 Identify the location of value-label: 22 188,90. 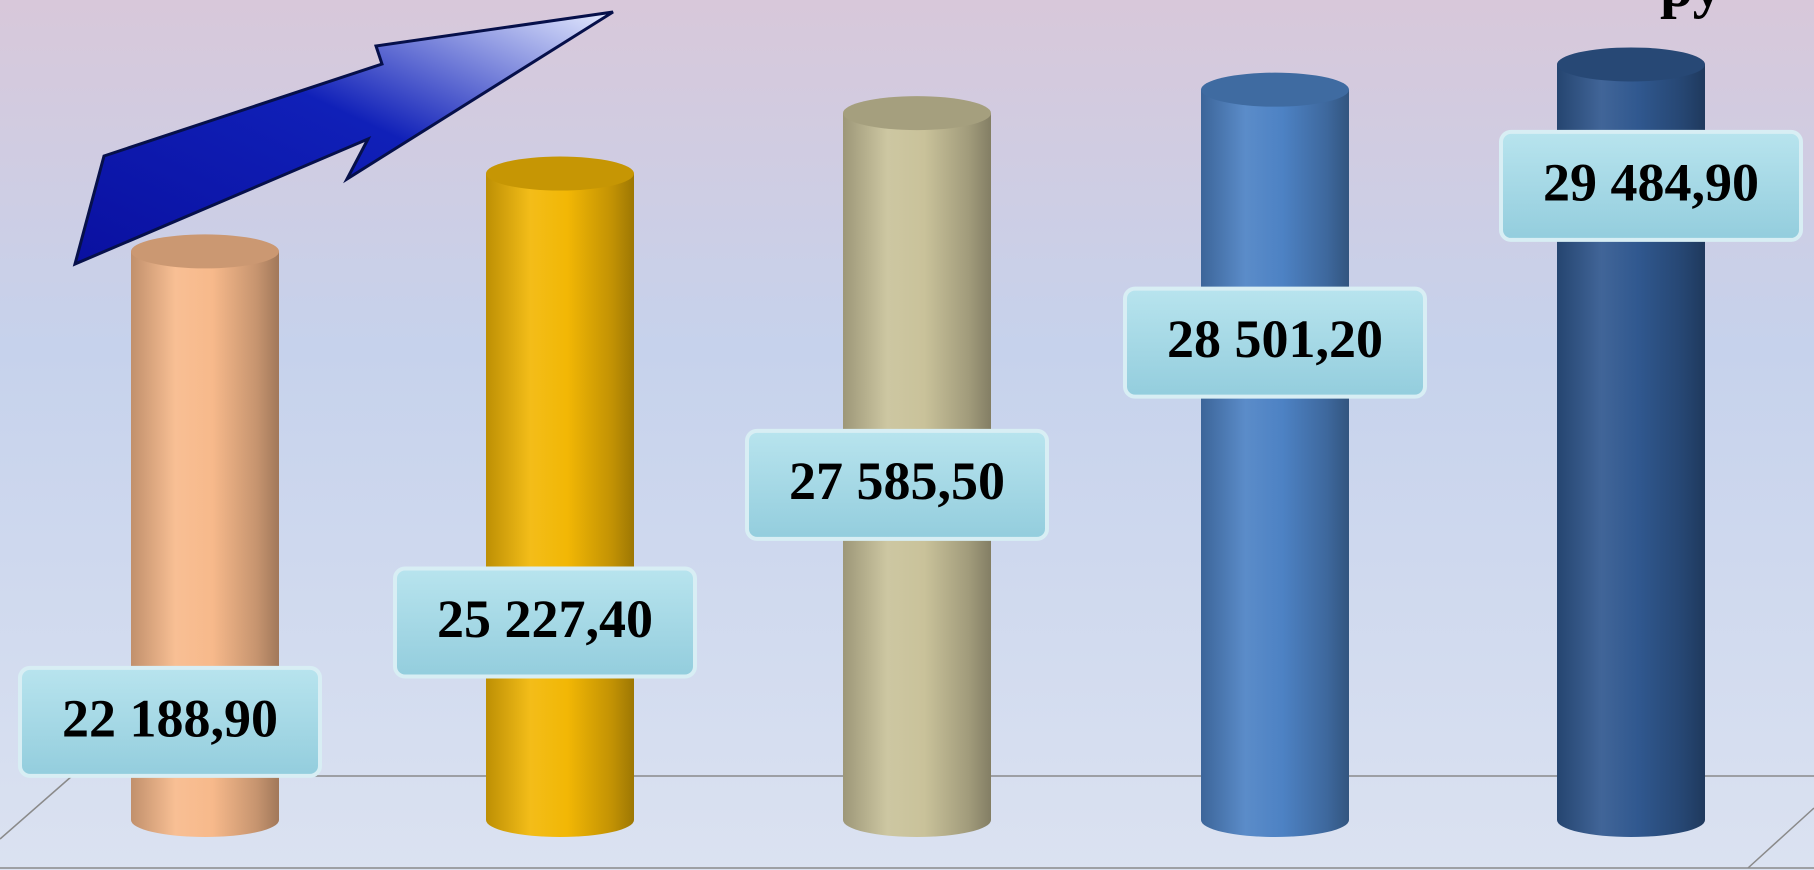
(170, 718).